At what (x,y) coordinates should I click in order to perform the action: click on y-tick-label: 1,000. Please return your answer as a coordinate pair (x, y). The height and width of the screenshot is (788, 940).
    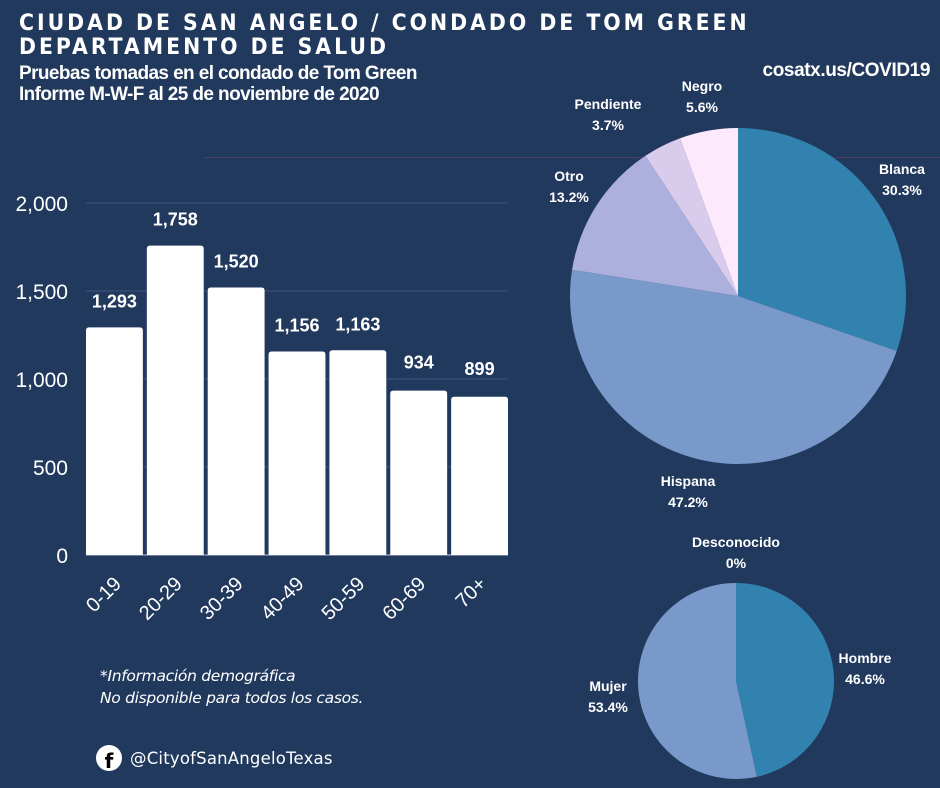
    Looking at the image, I should click on (41, 380).